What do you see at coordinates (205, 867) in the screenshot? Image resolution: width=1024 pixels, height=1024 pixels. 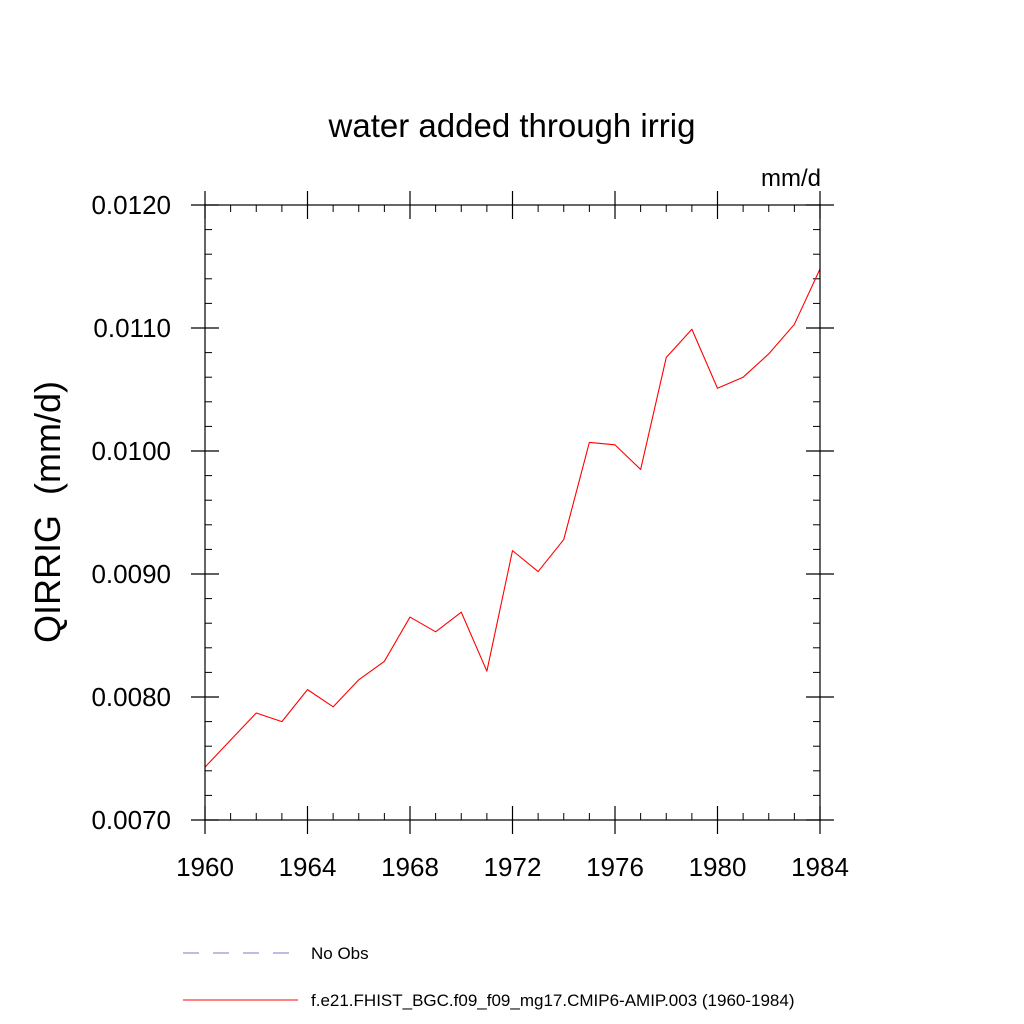 I see `x-tick-label: 1960` at bounding box center [205, 867].